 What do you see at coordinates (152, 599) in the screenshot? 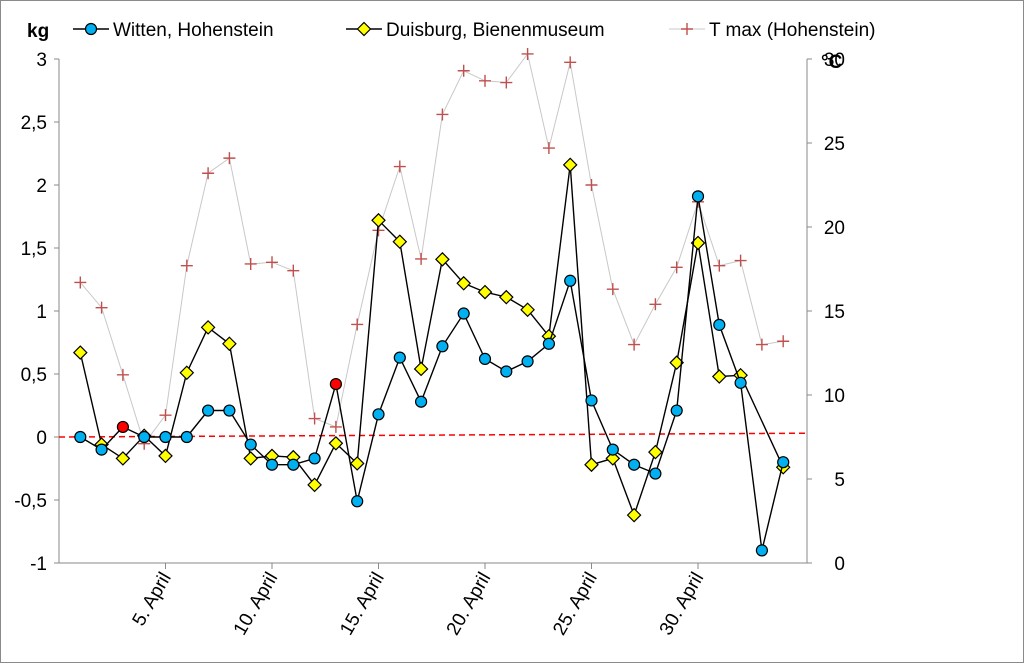
I see `x-tick-label: 5. April` at bounding box center [152, 599].